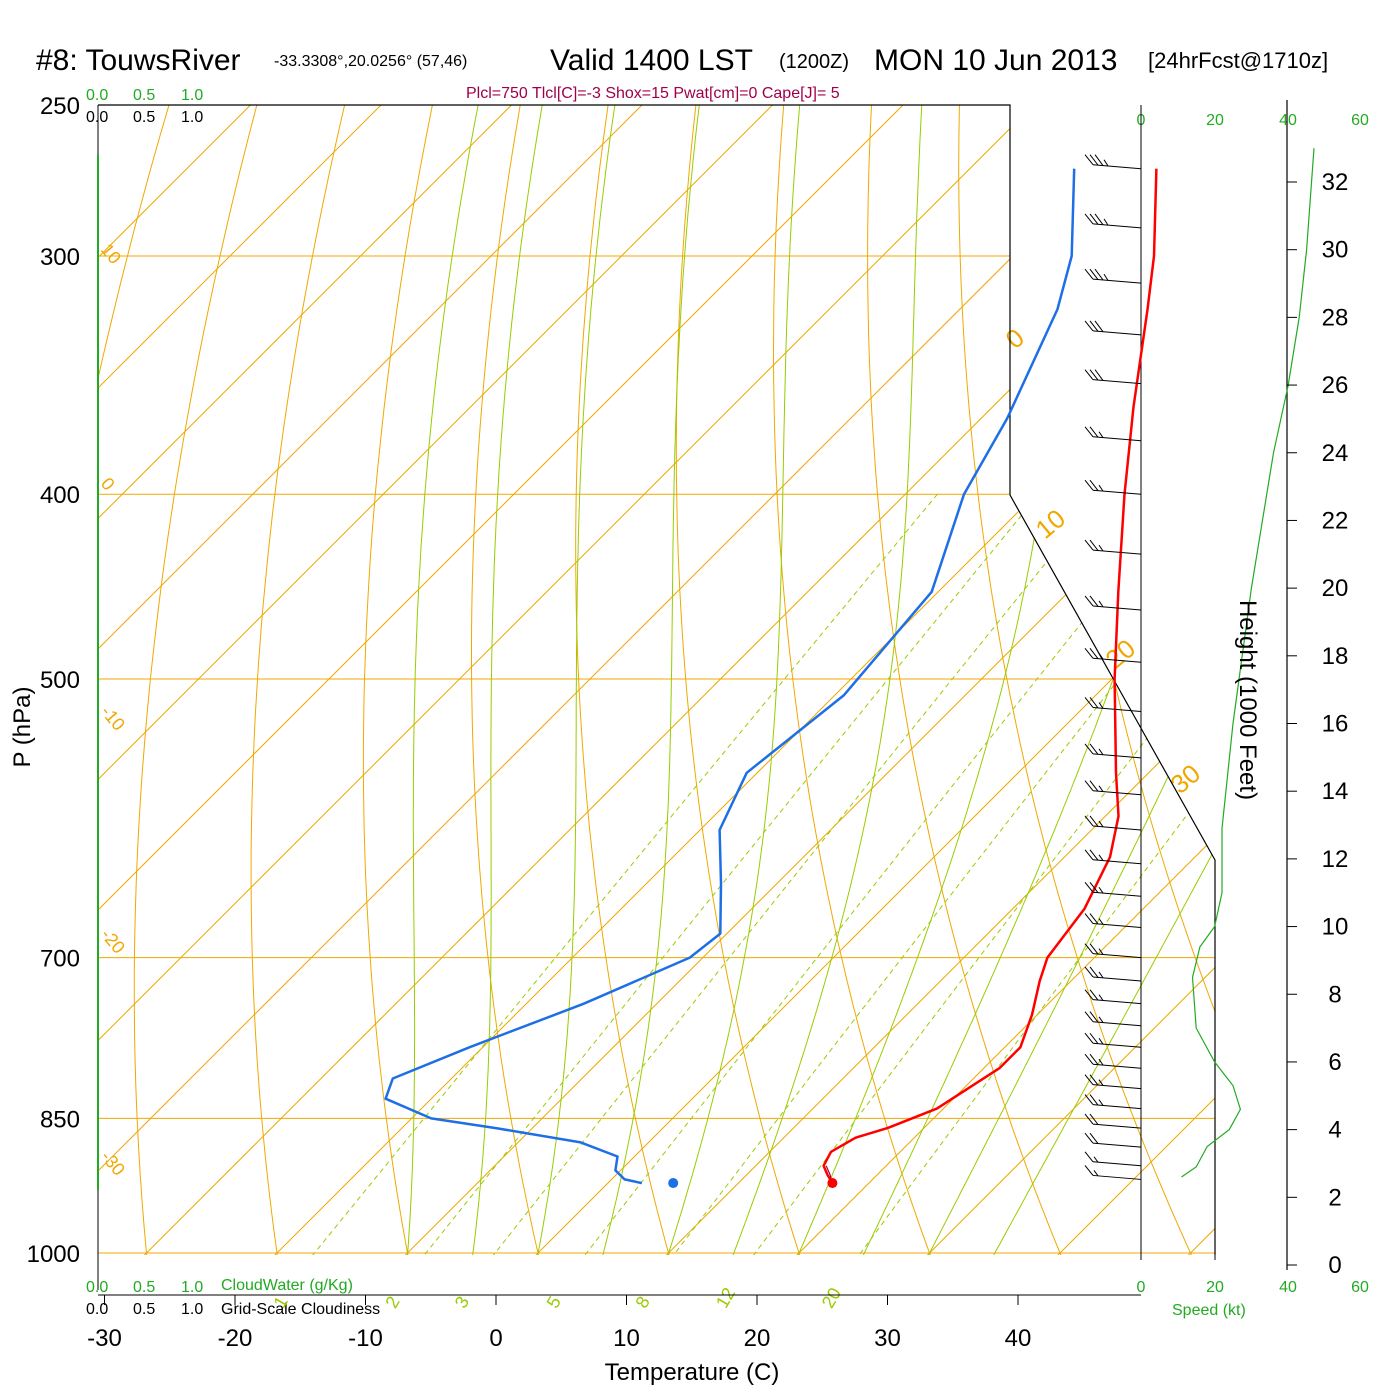 This screenshot has height=1400, width=1400. I want to click on height-tick-label: 0, so click(1334, 1265).